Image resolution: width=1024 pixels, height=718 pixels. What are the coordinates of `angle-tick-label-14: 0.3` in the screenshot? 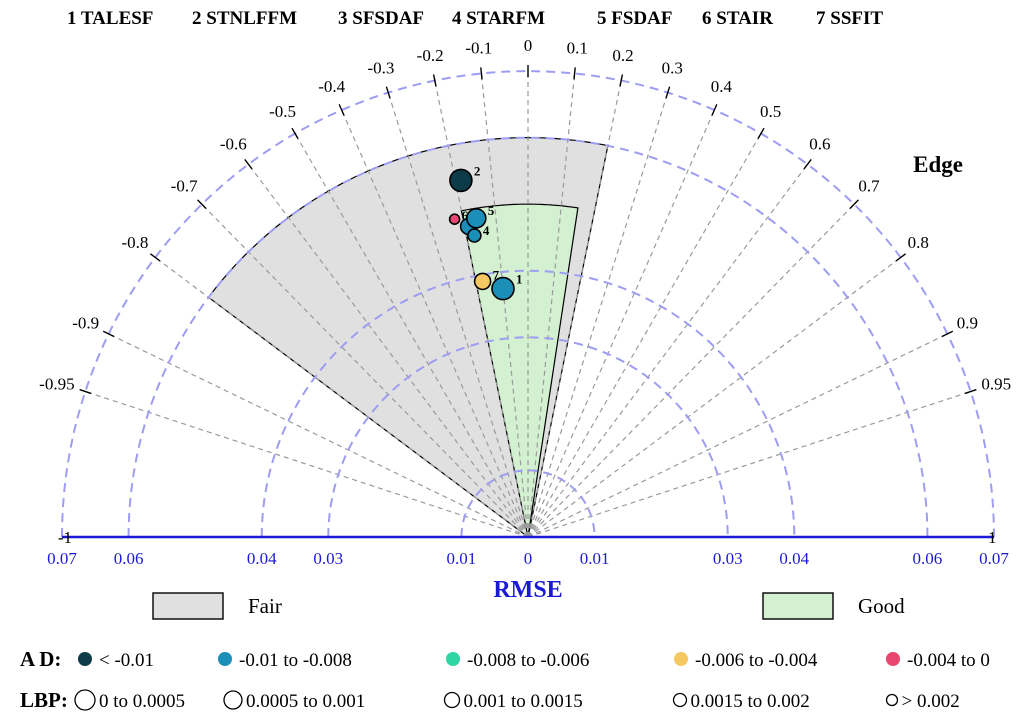 It's located at (672, 68).